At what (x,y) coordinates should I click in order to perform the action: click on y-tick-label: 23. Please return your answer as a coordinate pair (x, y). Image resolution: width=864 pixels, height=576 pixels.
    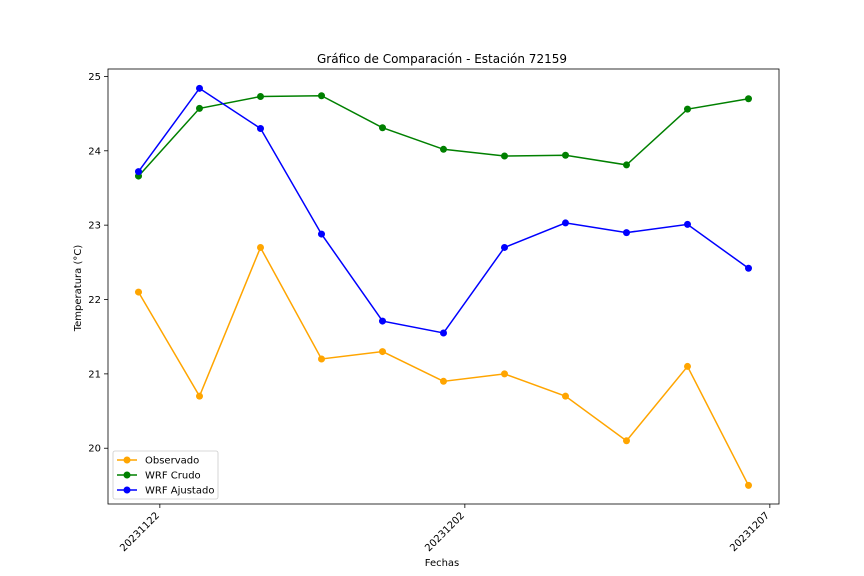
    Looking at the image, I should click on (94, 226).